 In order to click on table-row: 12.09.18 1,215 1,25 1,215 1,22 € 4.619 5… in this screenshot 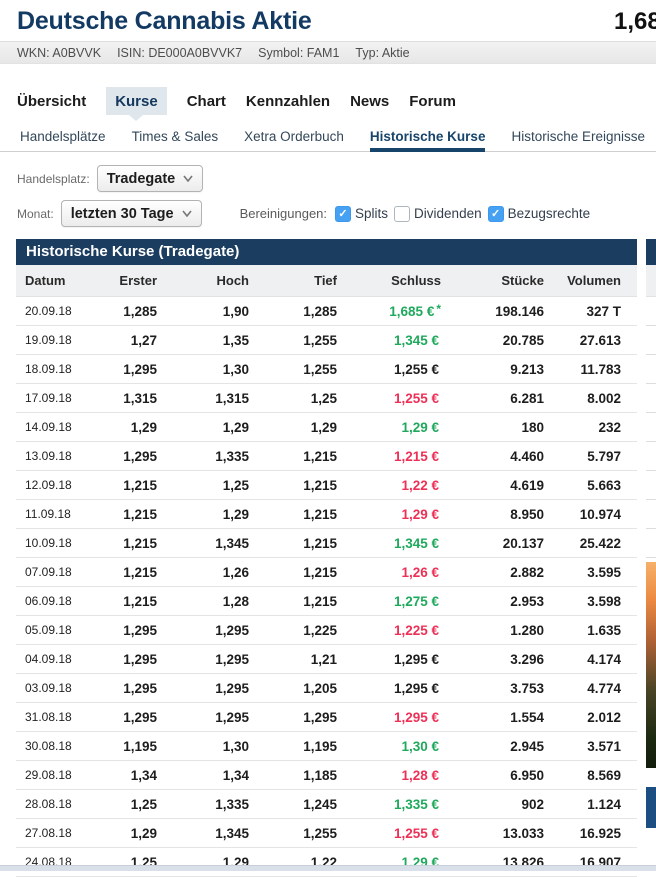, I will do `click(326, 485)`.